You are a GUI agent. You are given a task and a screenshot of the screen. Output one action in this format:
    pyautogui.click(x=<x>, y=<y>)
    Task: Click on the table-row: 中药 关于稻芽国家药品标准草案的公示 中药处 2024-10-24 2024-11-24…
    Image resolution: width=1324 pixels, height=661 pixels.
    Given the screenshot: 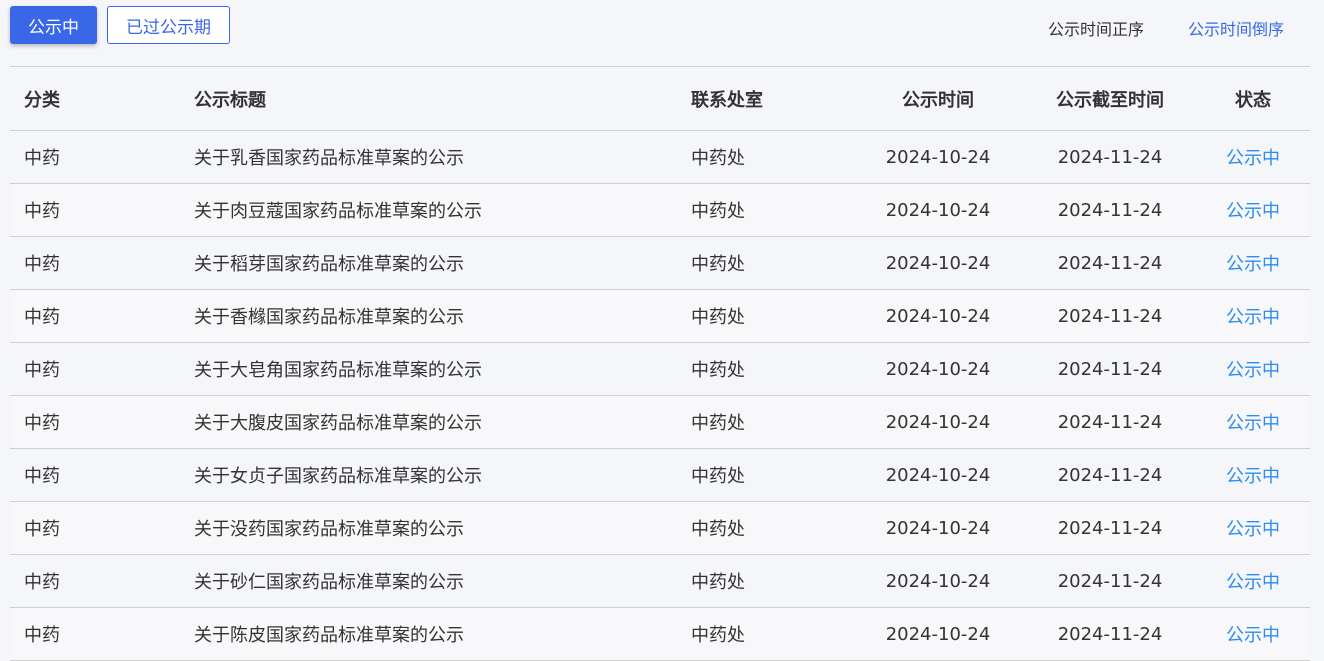 What is the action you would take?
    pyautogui.click(x=660, y=263)
    